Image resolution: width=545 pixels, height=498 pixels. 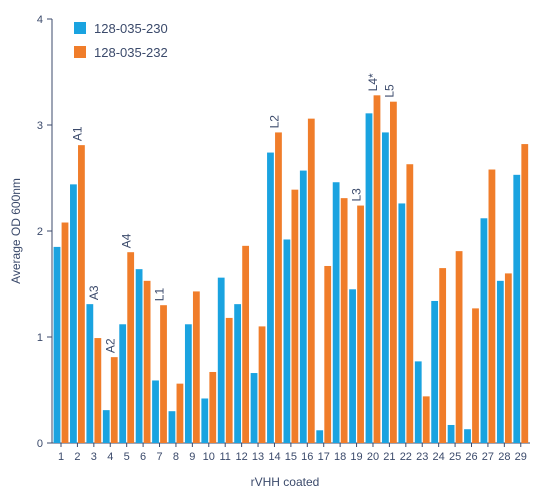 I want to click on x-tick-label: 29, so click(x=521, y=457).